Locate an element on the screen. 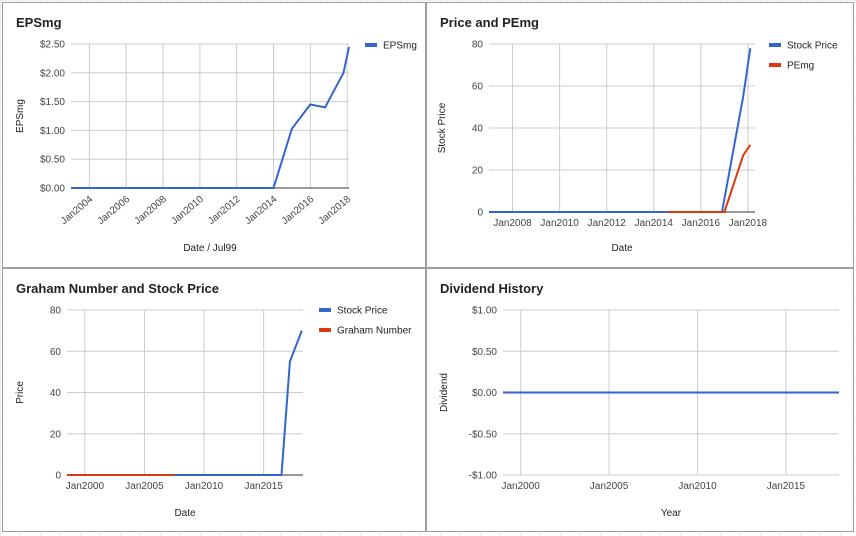 The width and height of the screenshot is (856, 536). chart-title: Graham Number and Stock Price is located at coordinates (117, 288).